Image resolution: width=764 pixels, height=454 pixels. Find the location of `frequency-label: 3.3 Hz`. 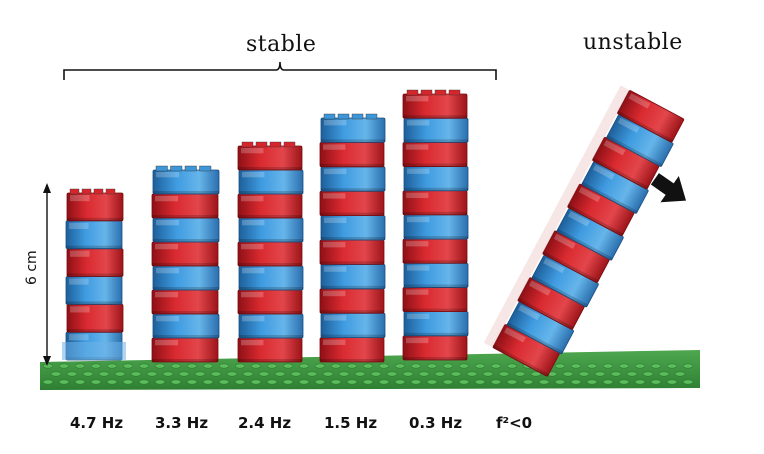

frequency-label: 3.3 Hz is located at coordinates (182, 423).